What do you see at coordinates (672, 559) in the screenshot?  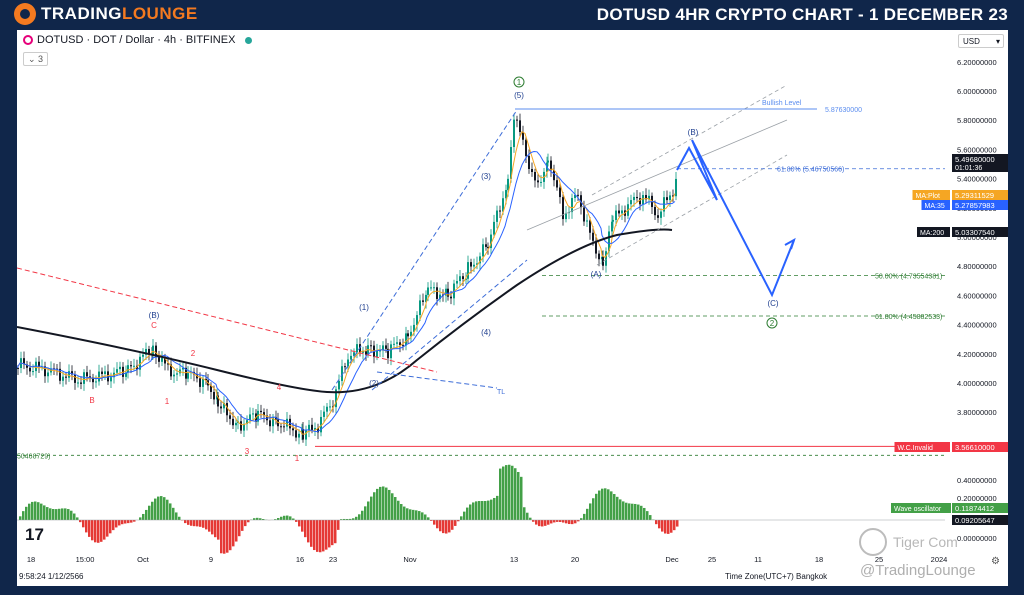 I see `x-tick-label: Dec` at bounding box center [672, 559].